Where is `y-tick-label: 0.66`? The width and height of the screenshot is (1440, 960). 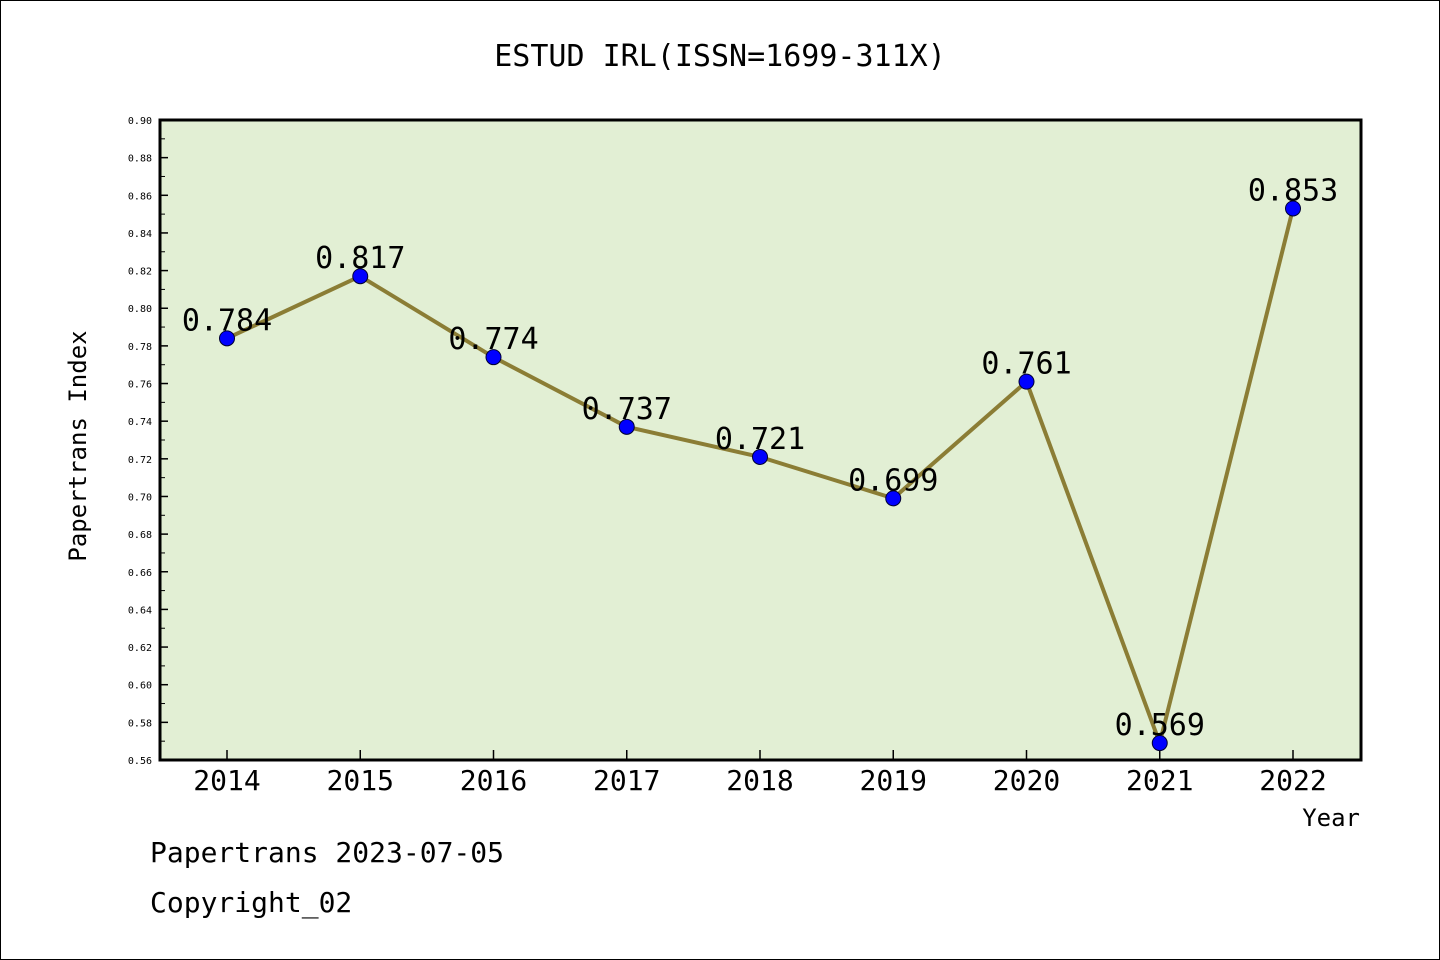 y-tick-label: 0.66 is located at coordinates (140, 573).